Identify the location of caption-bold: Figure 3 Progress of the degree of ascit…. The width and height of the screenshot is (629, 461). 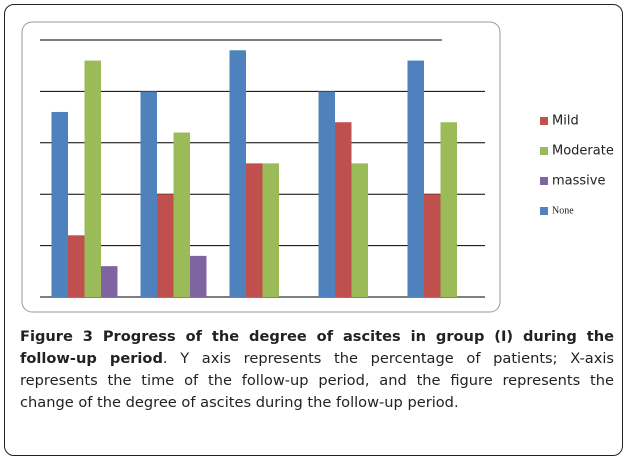
(317, 347).